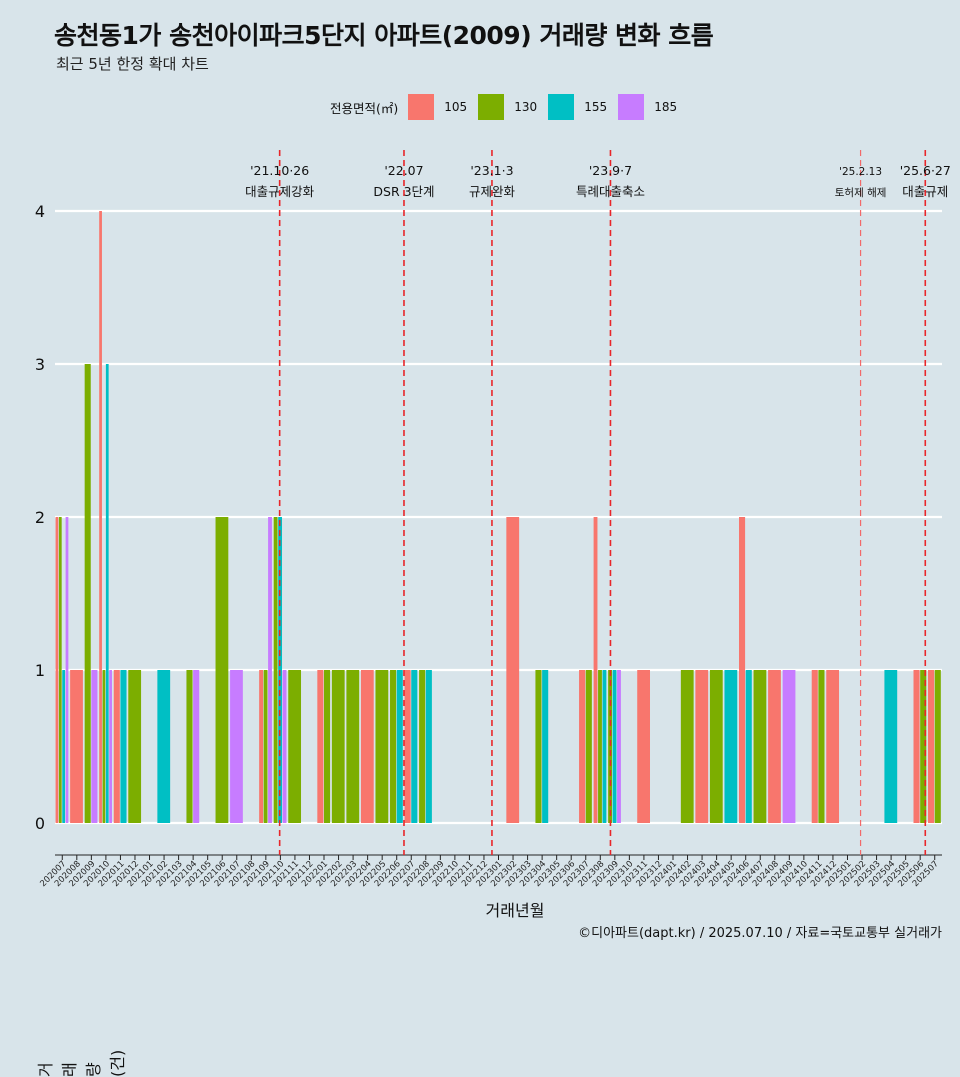  Describe the element at coordinates (492, 191) in the screenshot. I see `event-label: 규제완화` at that location.